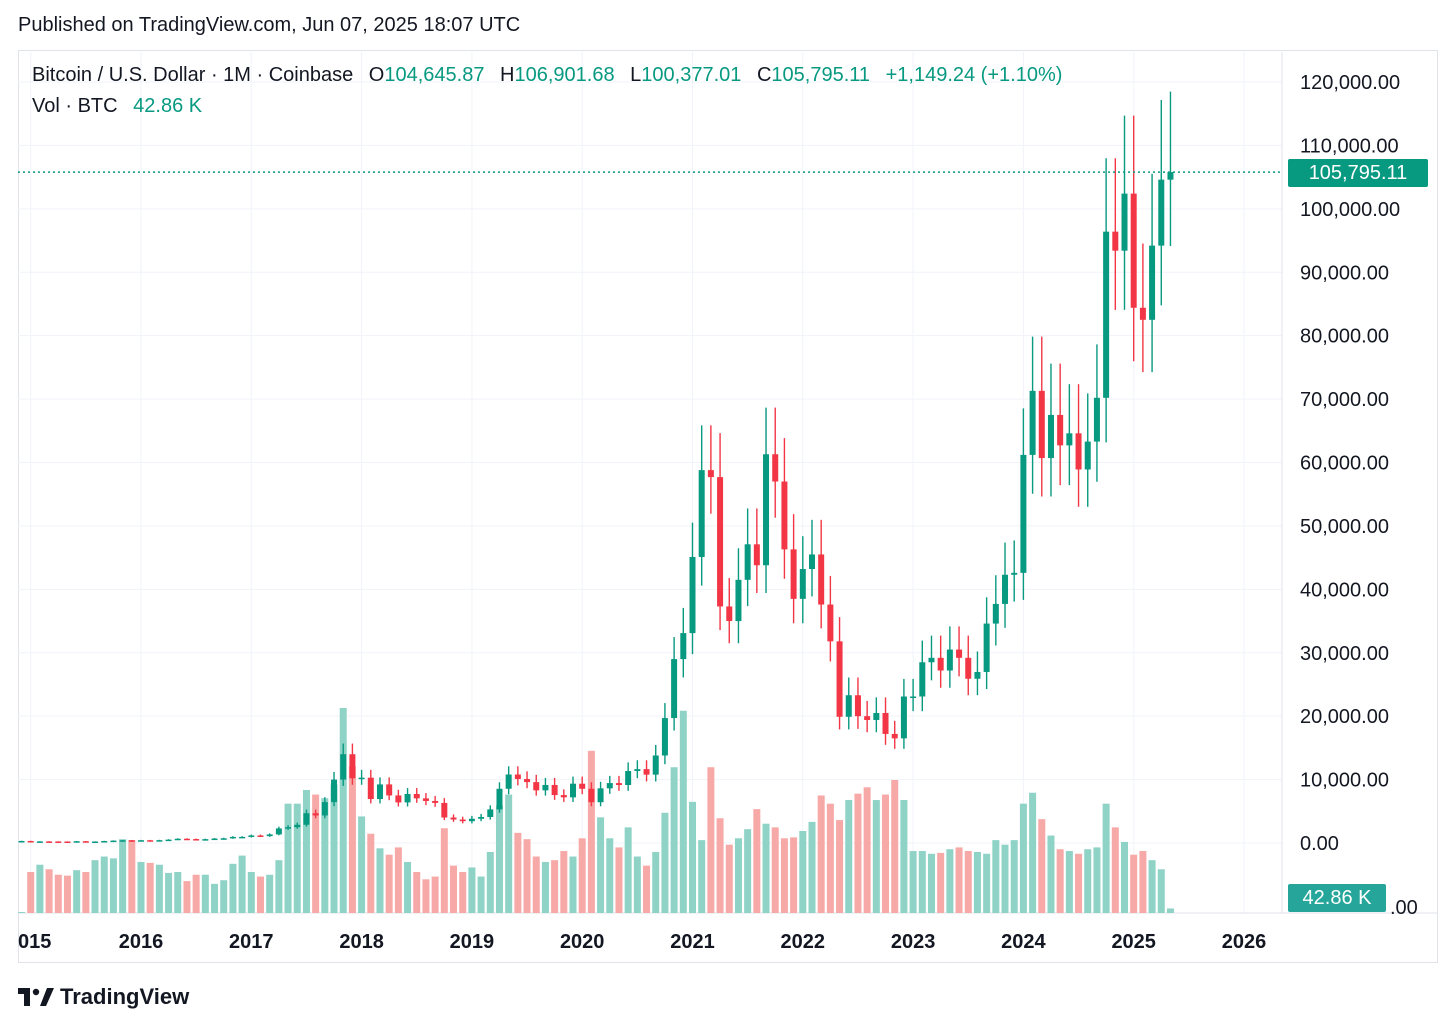  What do you see at coordinates (1404, 908) in the screenshot?
I see `y-tick-label: .00` at bounding box center [1404, 908].